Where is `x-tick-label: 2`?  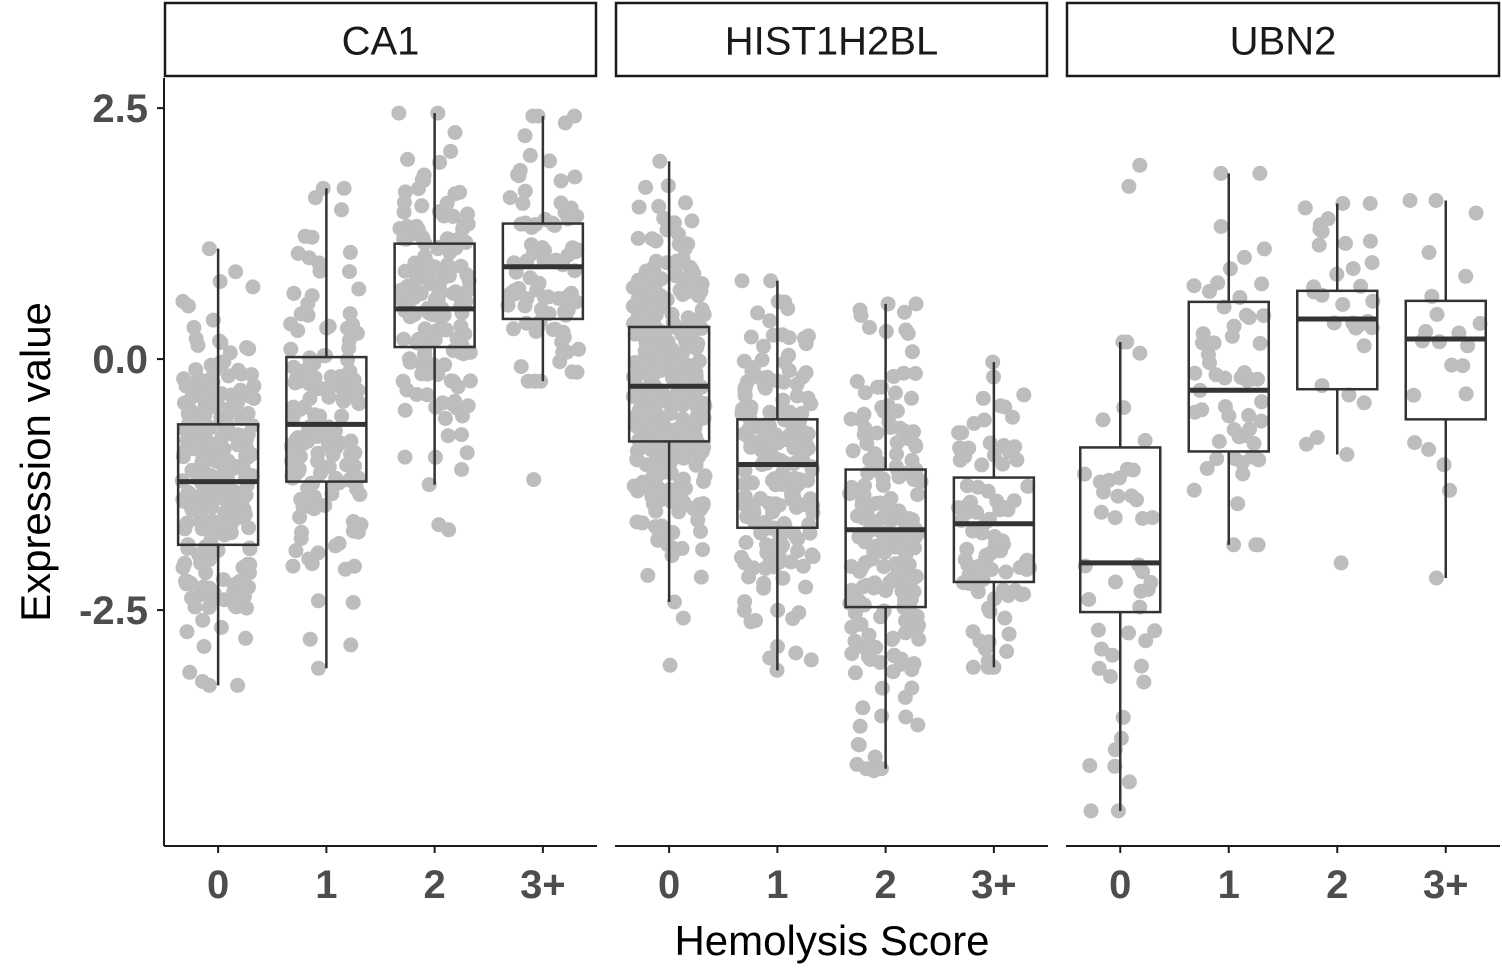 x-tick-label: 2 is located at coordinates (435, 885).